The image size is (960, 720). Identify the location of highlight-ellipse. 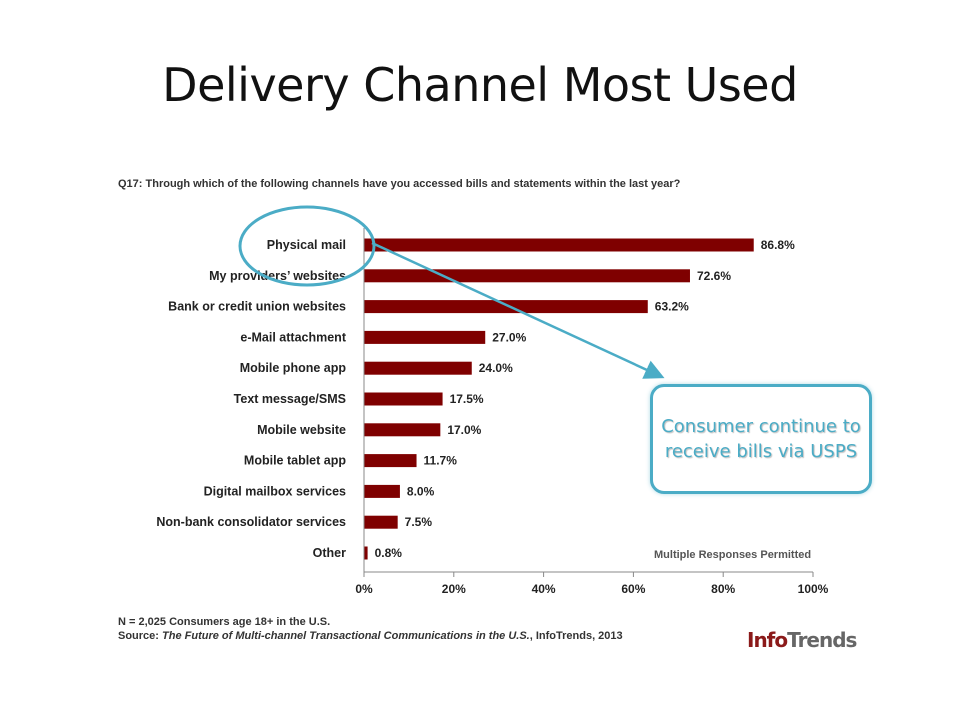
(307, 246).